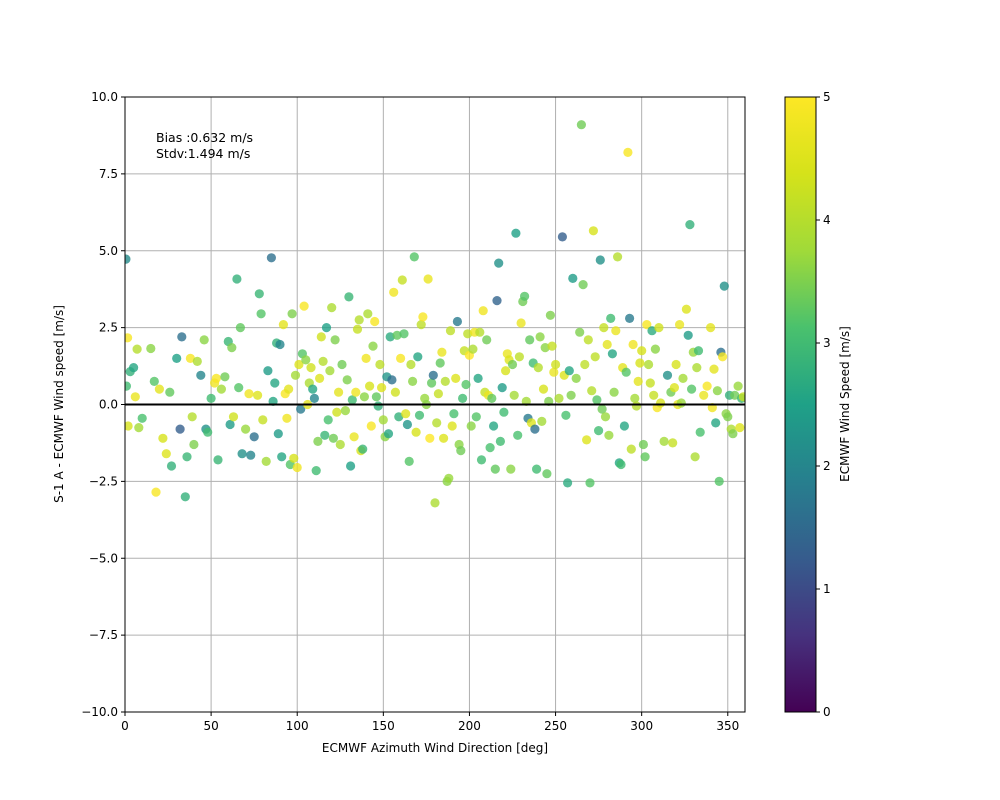  What do you see at coordinates (297, 726) in the screenshot?
I see `x-tick-label: 100` at bounding box center [297, 726].